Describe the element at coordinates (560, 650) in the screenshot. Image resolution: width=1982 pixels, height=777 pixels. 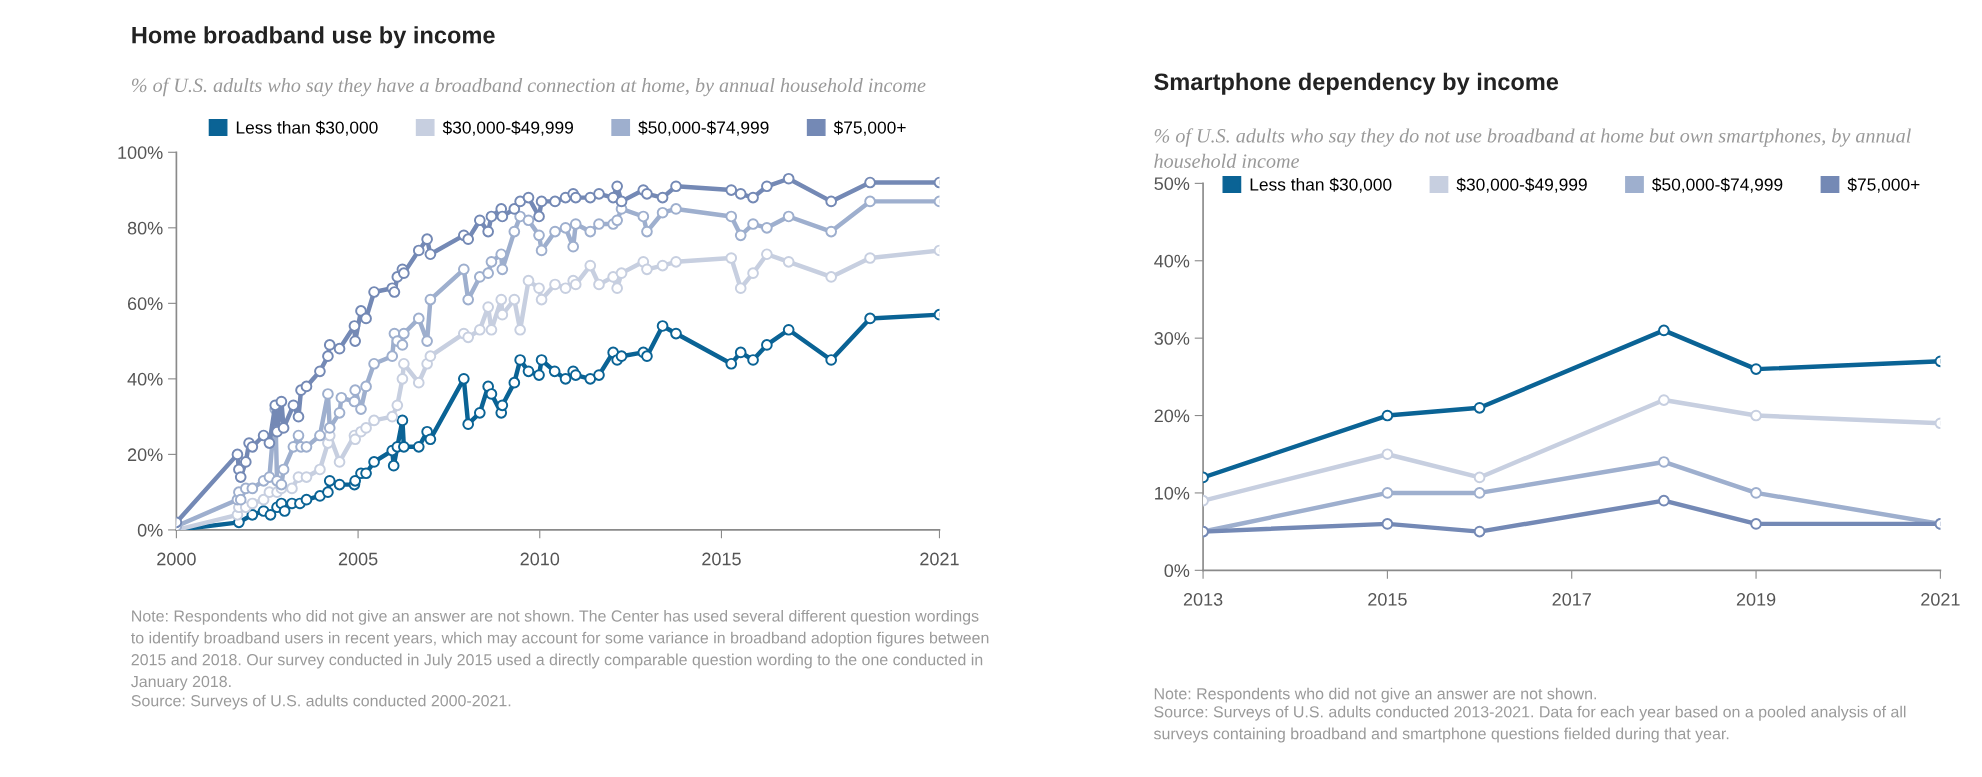
I see `text: Note: Respondents who did not give an answer are not shown. The Center has used several different question wordings to identify broadband users in recent years, which may account for some variance in broadband adoption figures between 2015 and 2018. Our survey conducted in July 2015 used a directly comparable question wording to the one conducted in January 2018.` at that location.